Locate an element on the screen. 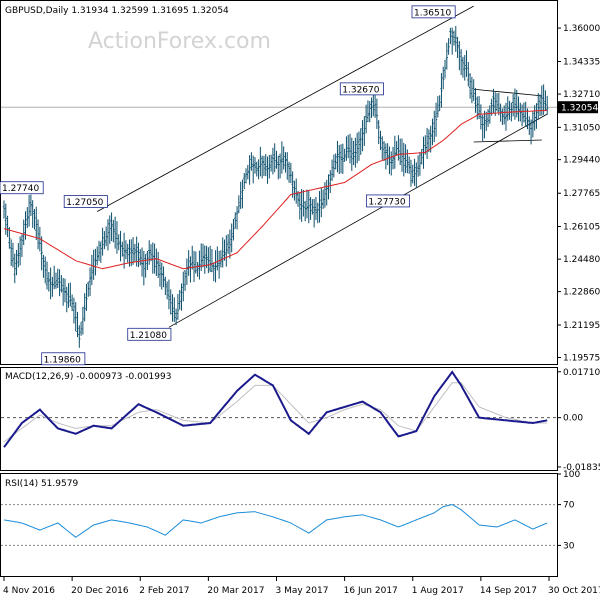 This screenshot has height=600, width=600. rsi-line is located at coordinates (275, 521).